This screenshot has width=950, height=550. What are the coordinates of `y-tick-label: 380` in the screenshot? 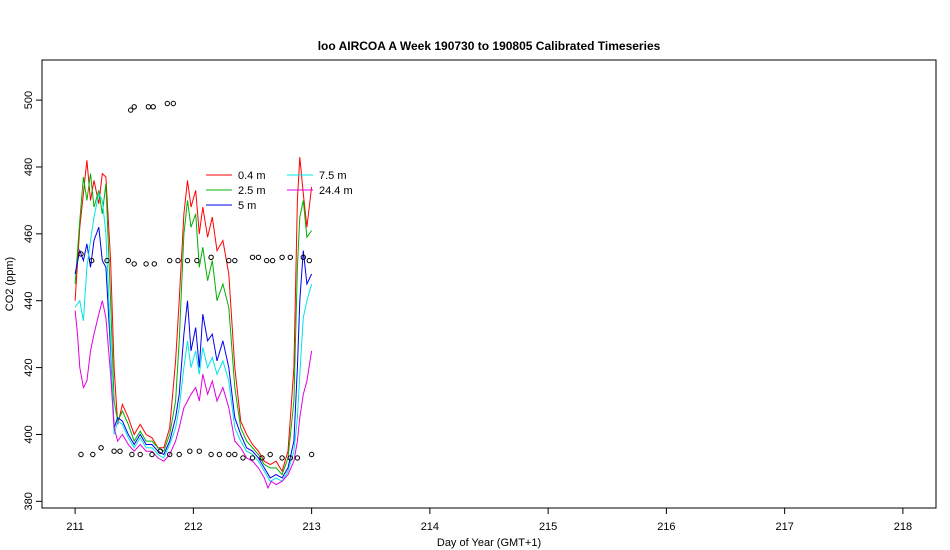 It's located at (29, 501).